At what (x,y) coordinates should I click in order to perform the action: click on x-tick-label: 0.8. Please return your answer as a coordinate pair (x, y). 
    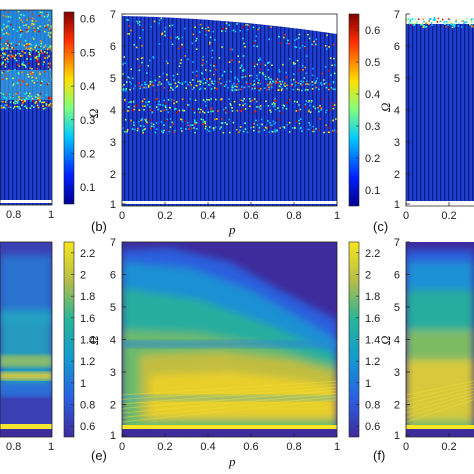
    Looking at the image, I should click on (293, 216).